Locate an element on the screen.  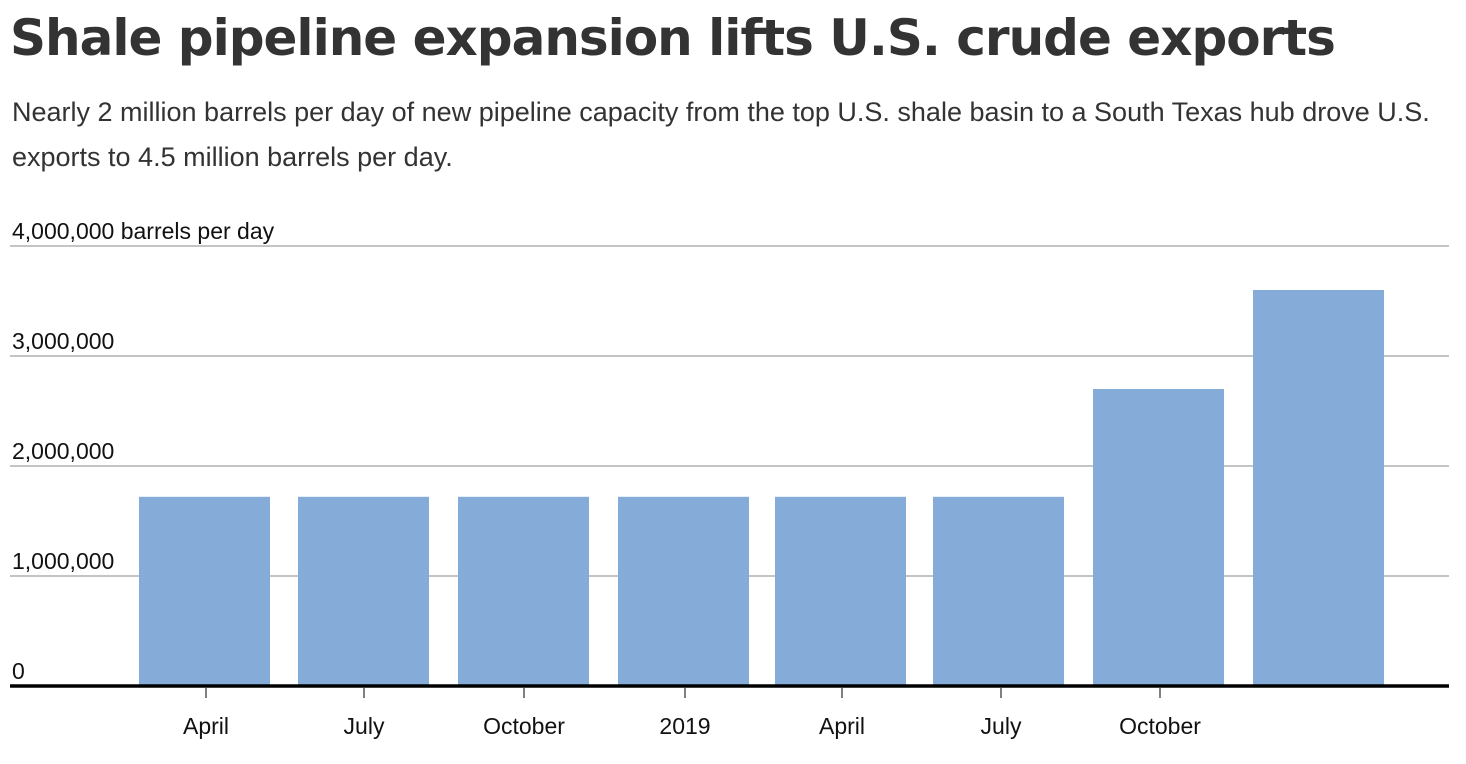
x-axis: April July October 2019 April July October is located at coordinates (729, 711).